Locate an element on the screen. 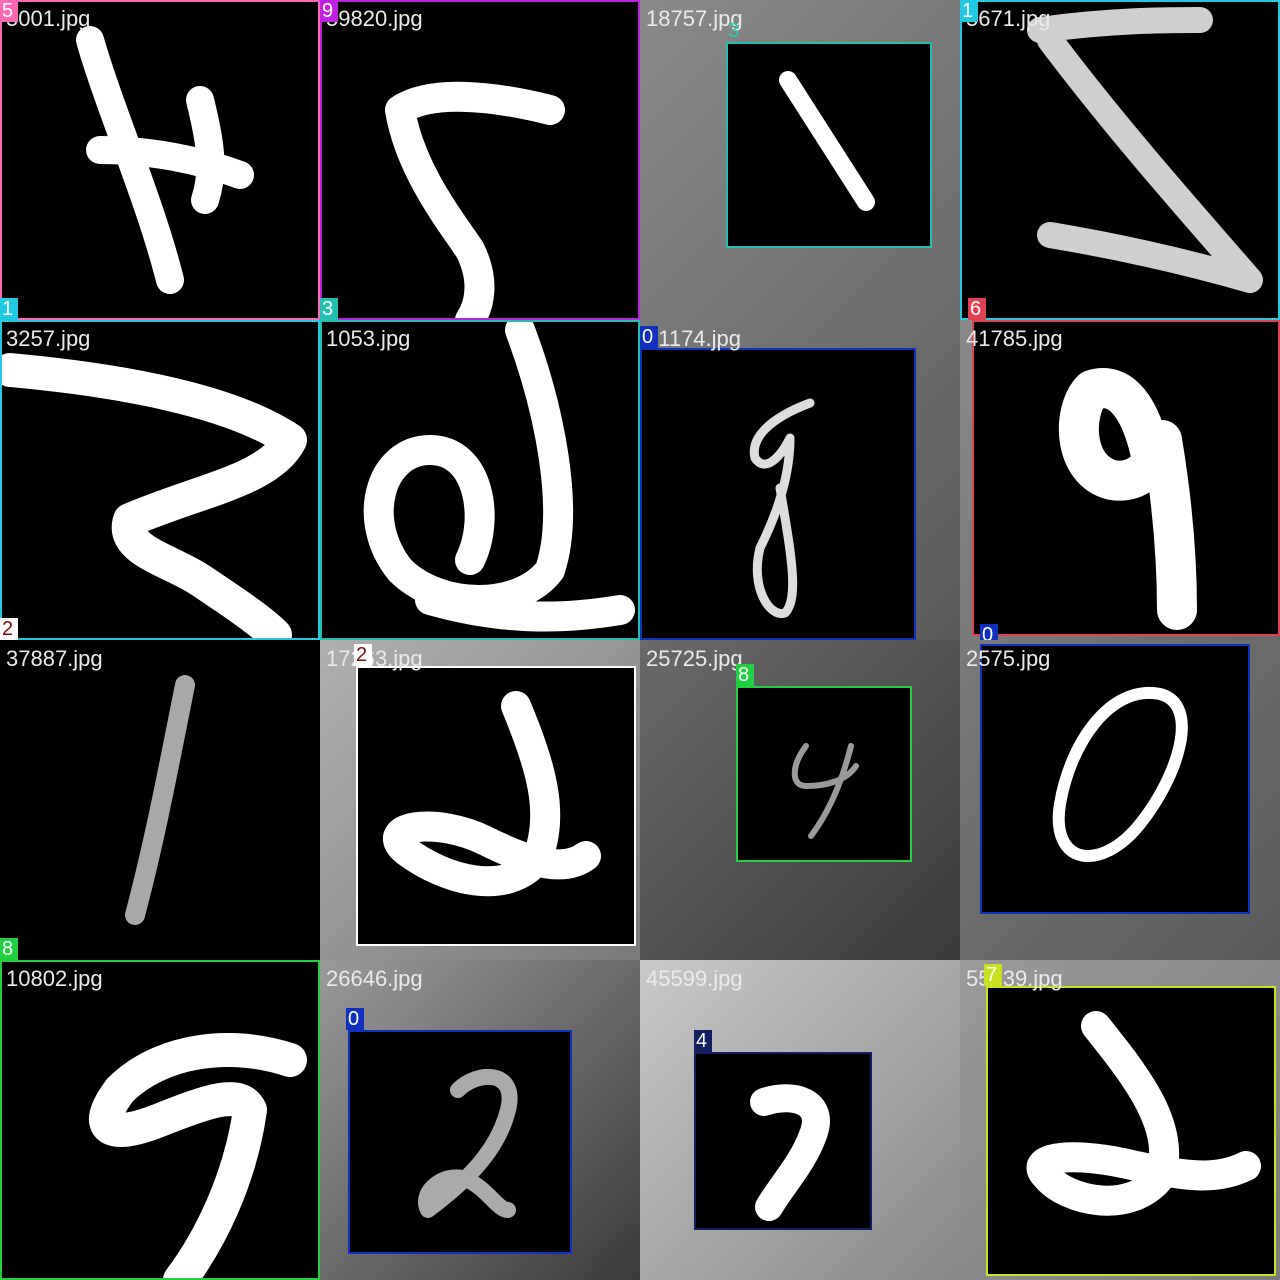  file-name: 37887.jpg is located at coordinates (54, 658).